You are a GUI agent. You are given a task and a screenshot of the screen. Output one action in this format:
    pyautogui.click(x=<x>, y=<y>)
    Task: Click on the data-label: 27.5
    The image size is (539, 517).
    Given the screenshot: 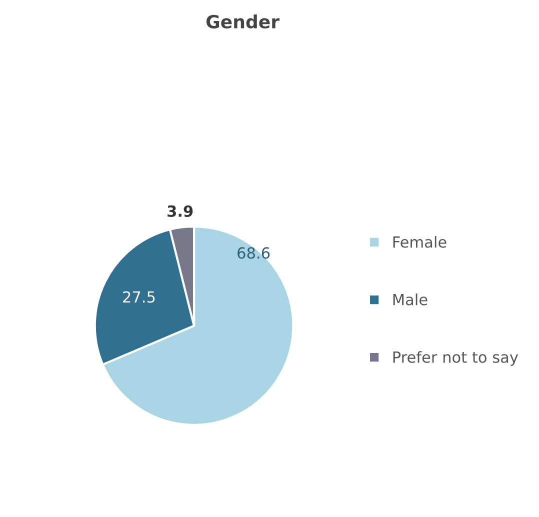 What is the action you would take?
    pyautogui.click(x=139, y=297)
    